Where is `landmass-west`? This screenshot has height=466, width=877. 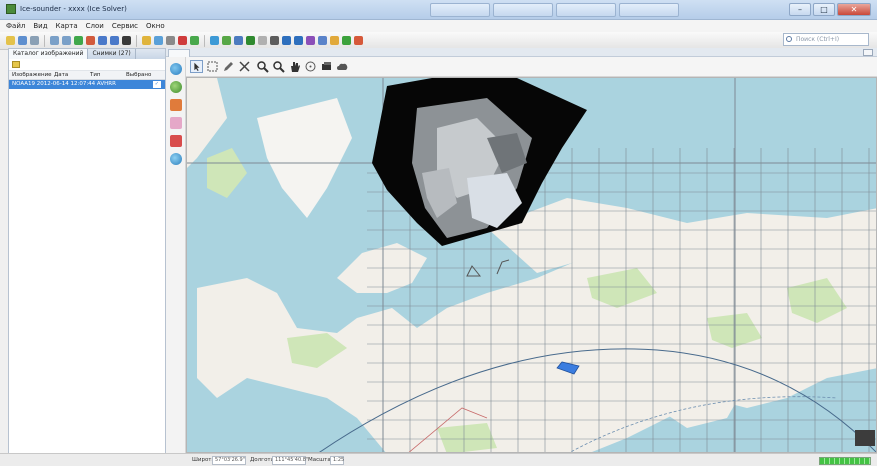 landmass-west is located at coordinates (207, 123).